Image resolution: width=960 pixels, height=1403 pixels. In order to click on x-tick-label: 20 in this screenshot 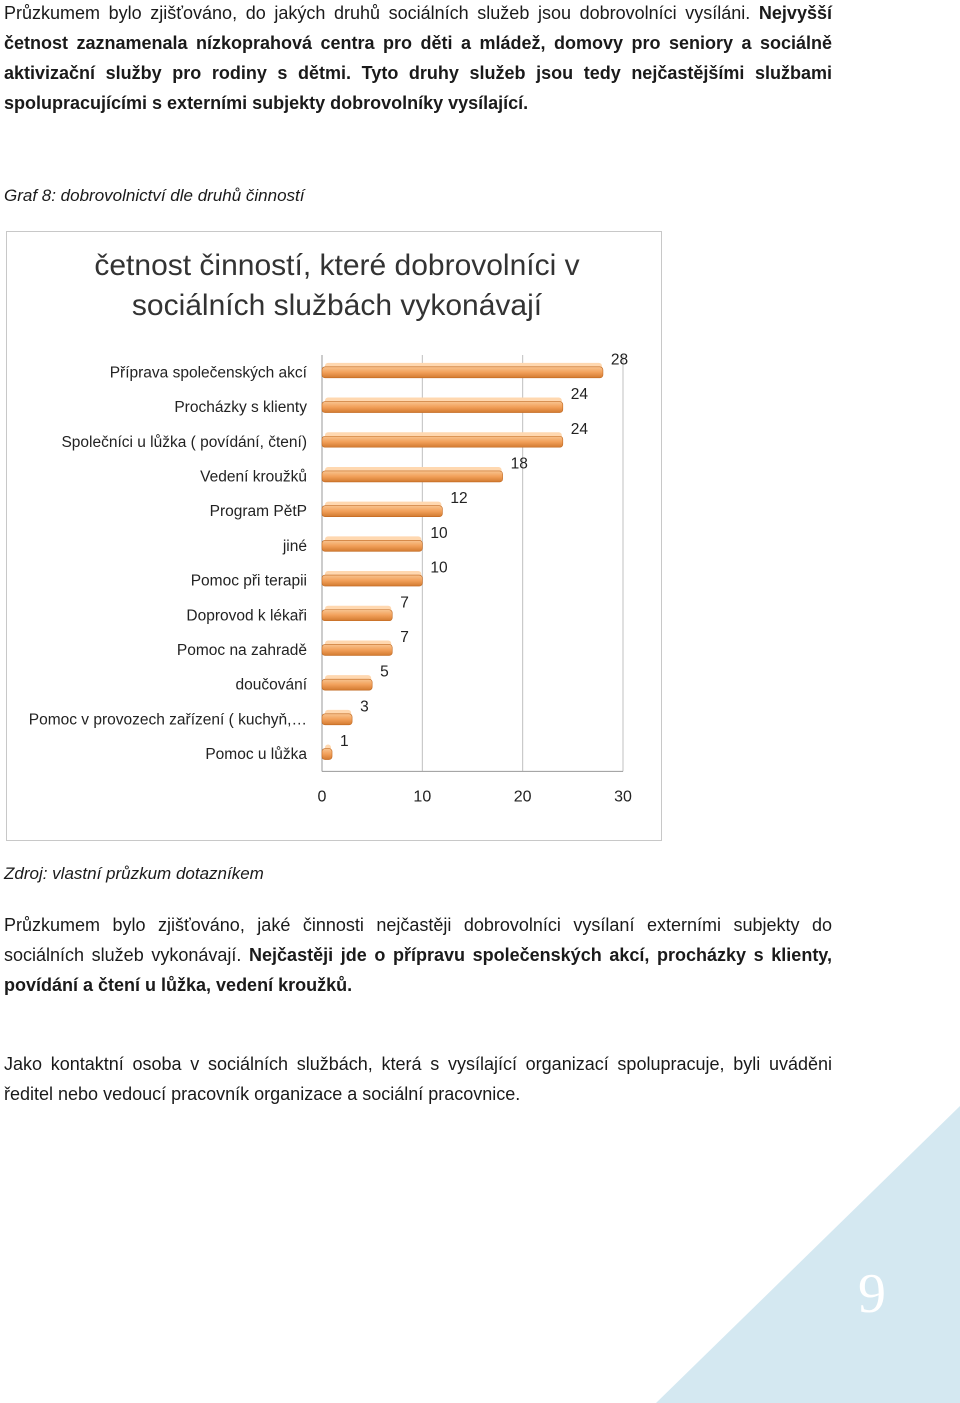, I will do `click(523, 796)`.